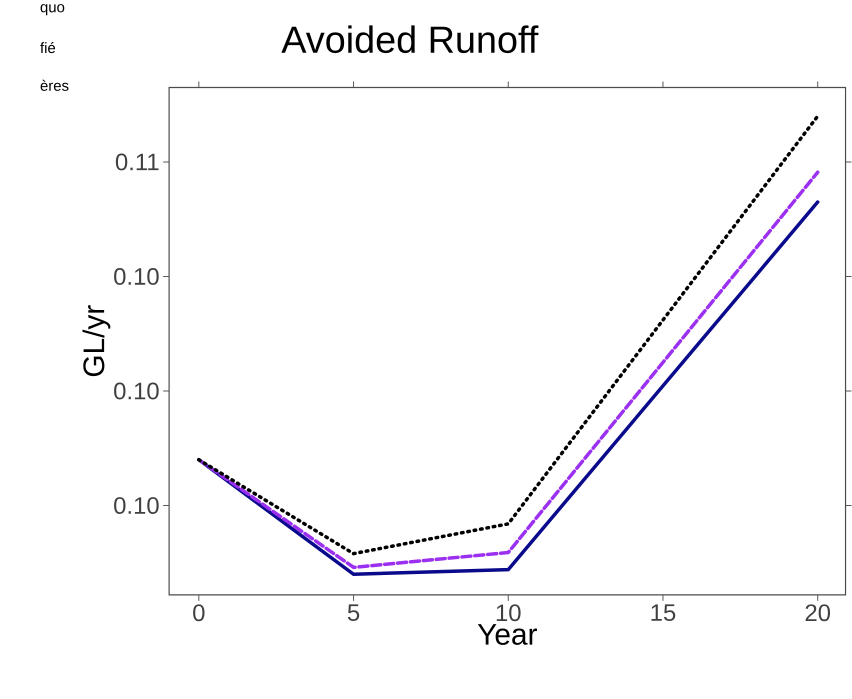  What do you see at coordinates (48, 47) in the screenshot?
I see `text: fié` at bounding box center [48, 47].